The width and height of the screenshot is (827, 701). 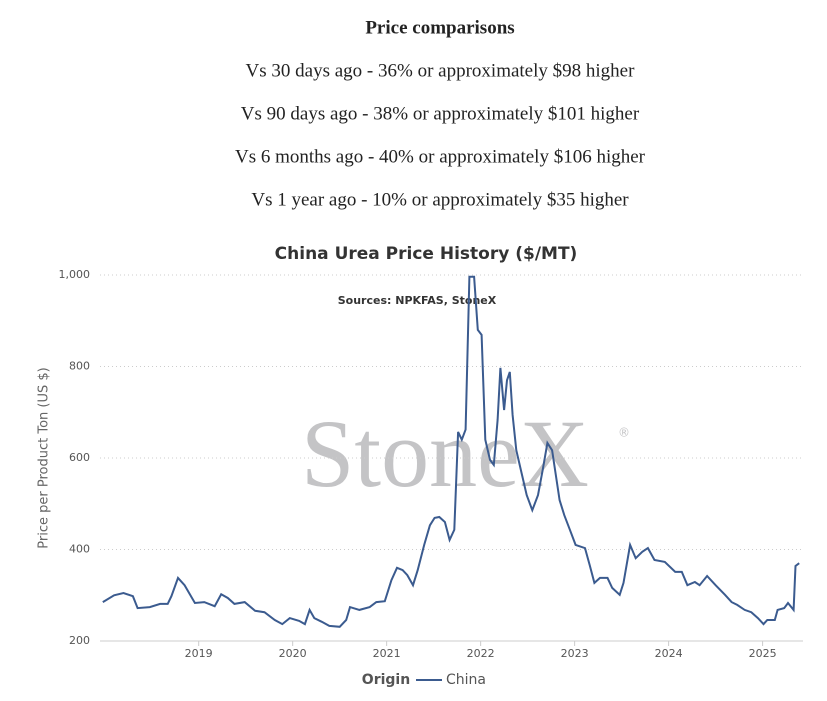 What do you see at coordinates (624, 433) in the screenshot?
I see `watermark-mark: ®` at bounding box center [624, 433].